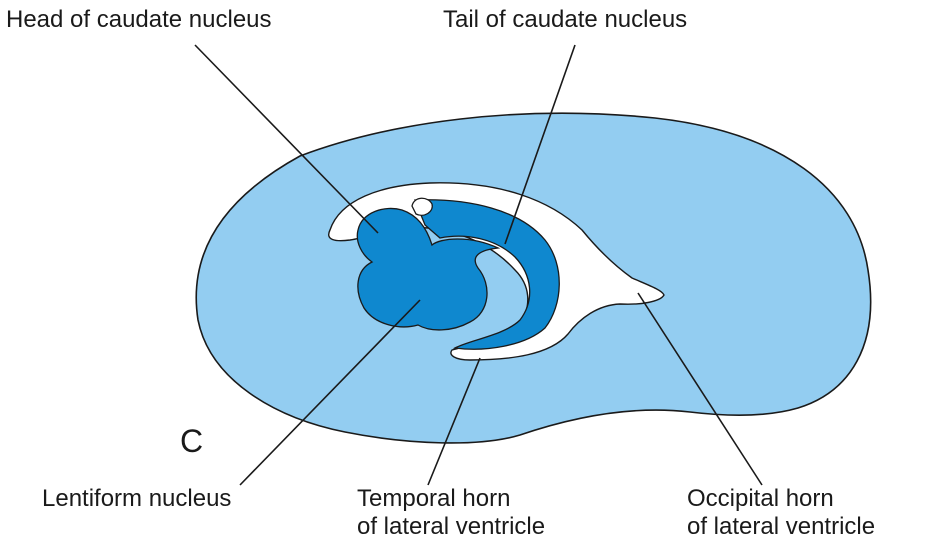 The width and height of the screenshot is (941, 559). What do you see at coordinates (760, 498) in the screenshot?
I see `label-occipital-horn-line1: Occipital horn` at bounding box center [760, 498].